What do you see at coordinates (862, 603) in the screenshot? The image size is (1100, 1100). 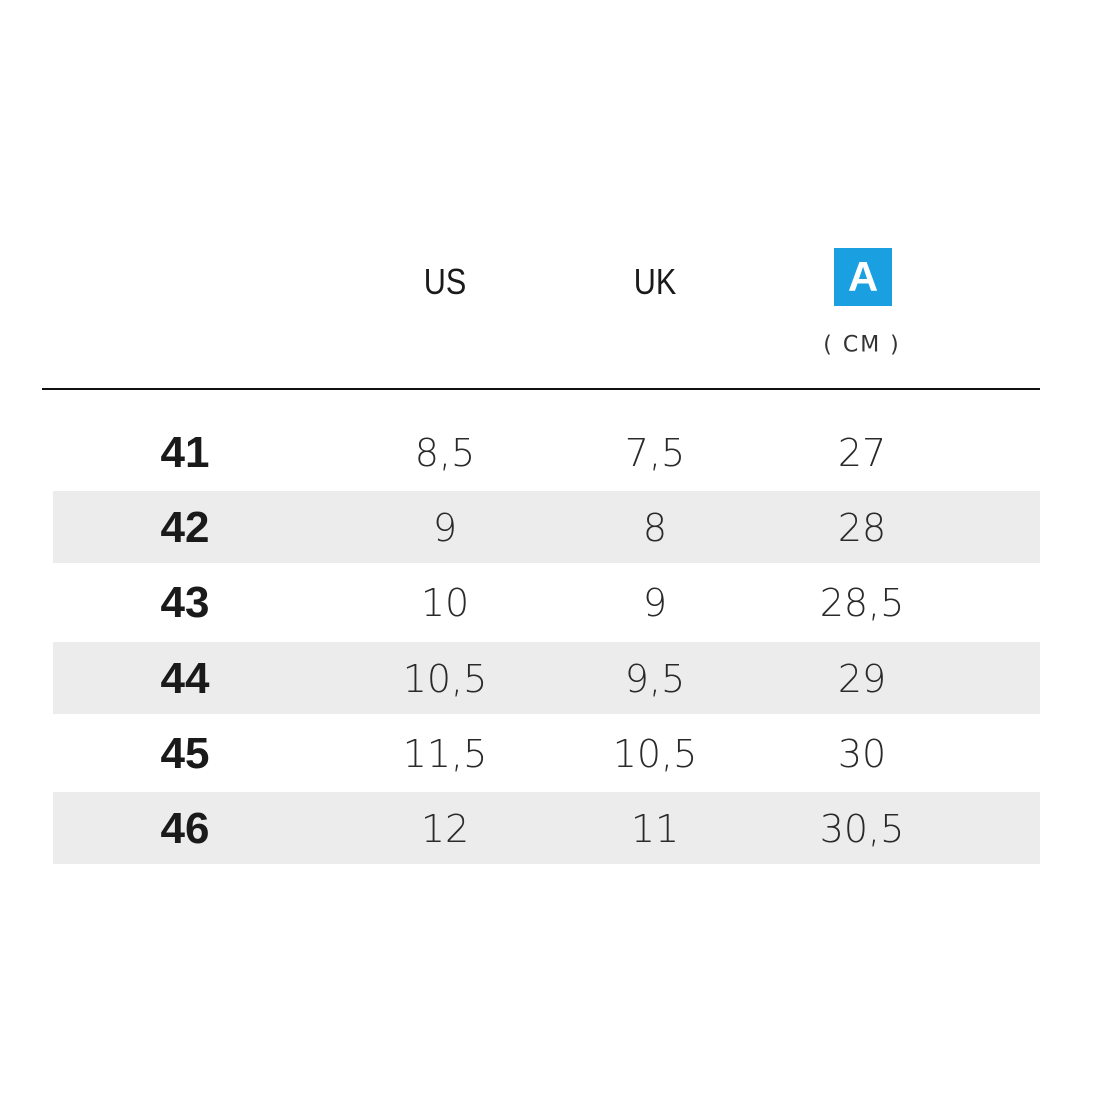 I see `value-cell: 28,5` at bounding box center [862, 603].